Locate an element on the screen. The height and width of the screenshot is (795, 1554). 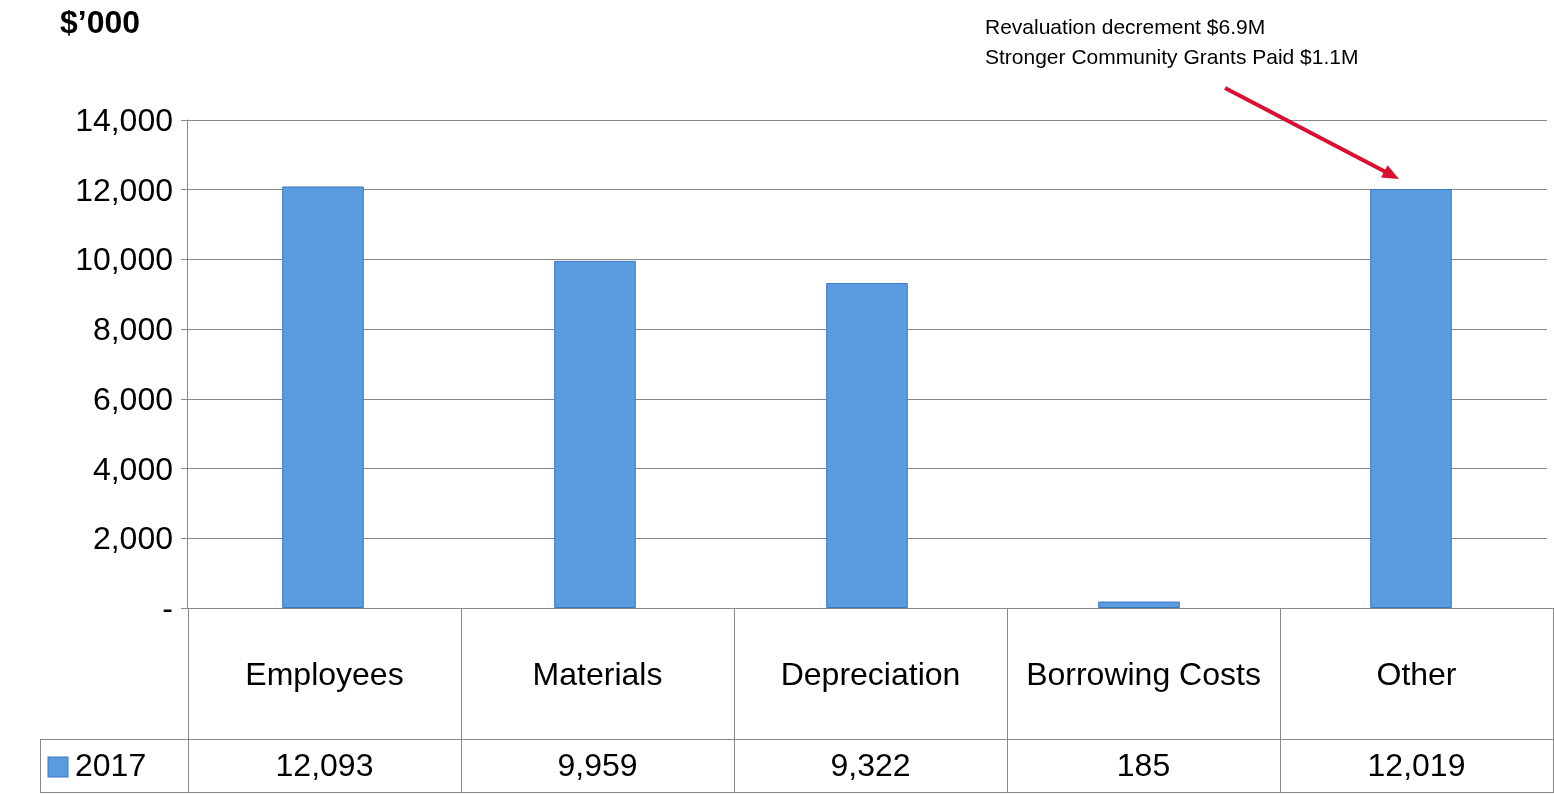
text: 12,019 is located at coordinates (1416, 765).